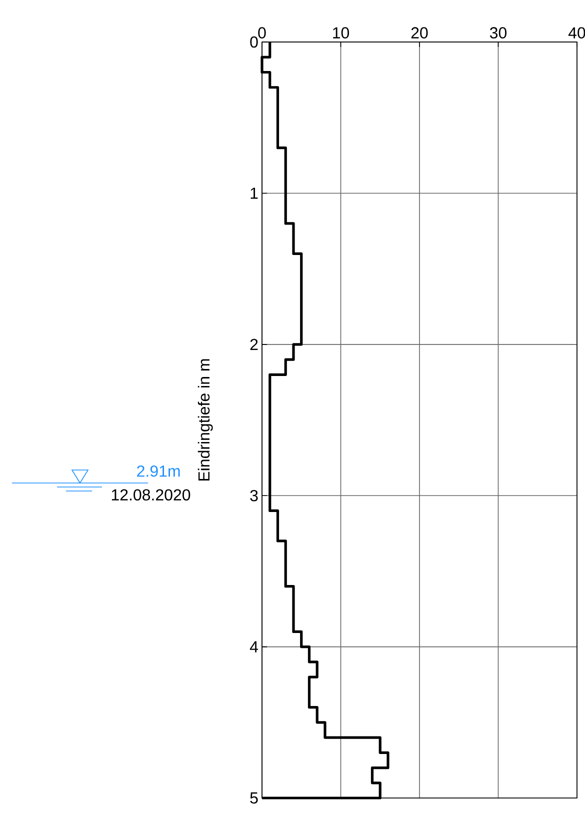 This screenshot has height=827, width=585. What do you see at coordinates (254, 646) in the screenshot?
I see `y-tick-label: 4` at bounding box center [254, 646].